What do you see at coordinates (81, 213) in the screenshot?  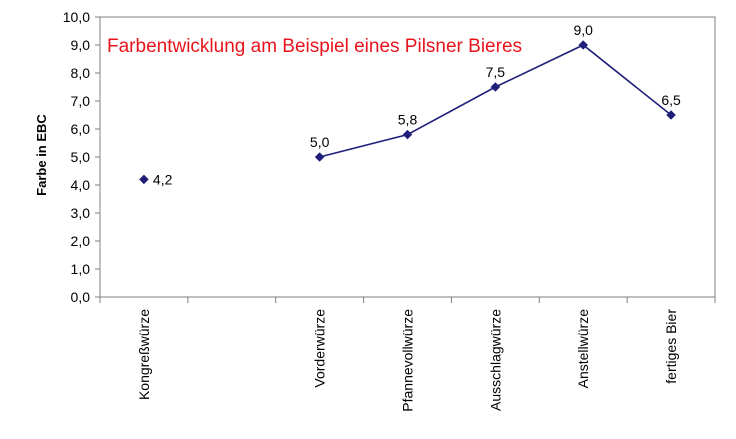 I see `y-tick-label: 3,0` at bounding box center [81, 213].